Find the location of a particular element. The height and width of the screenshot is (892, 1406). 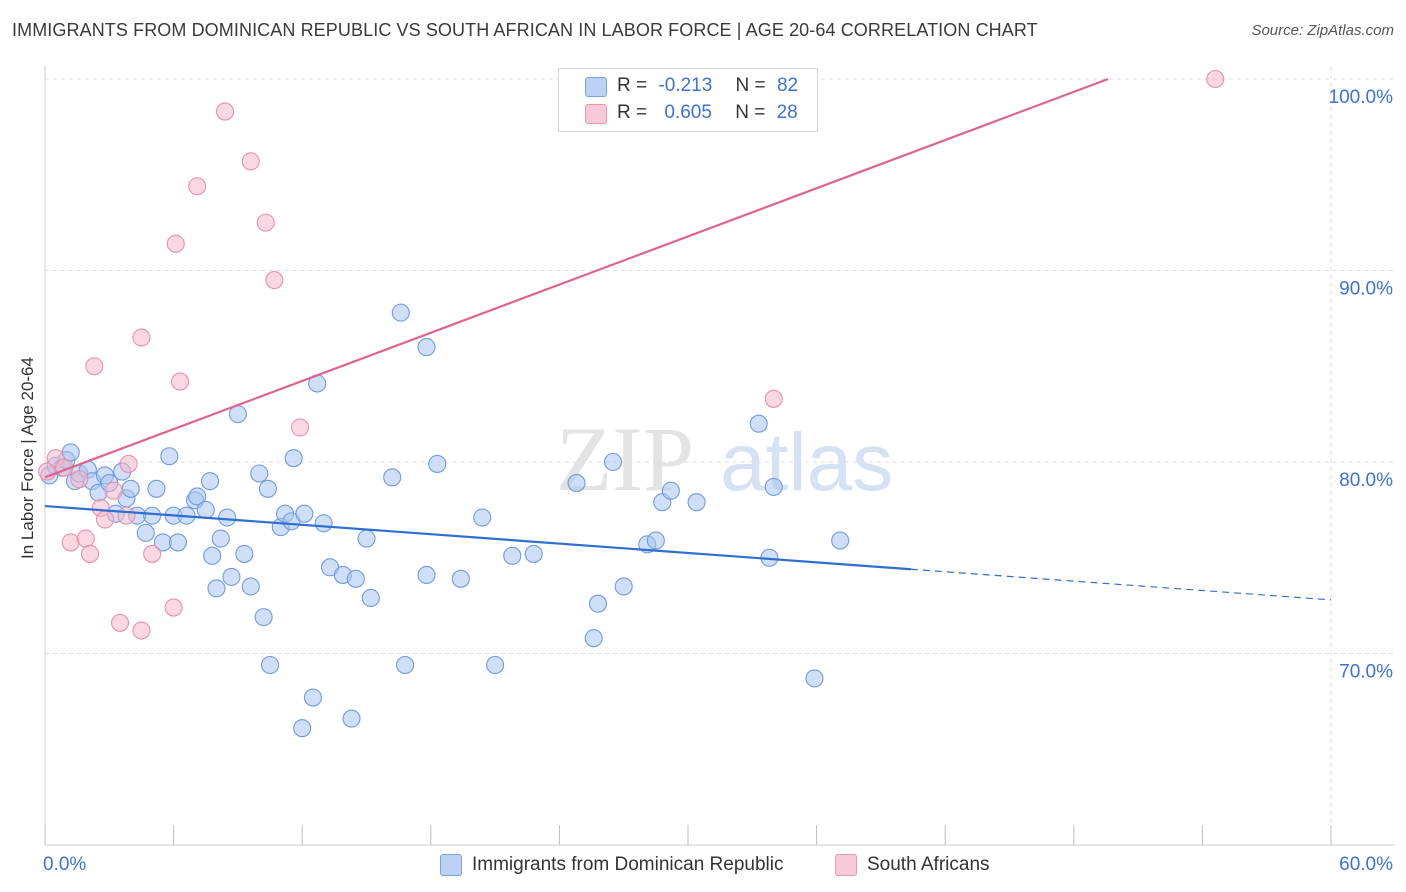

y-tick-label: 100.0% is located at coordinates (1361, 97).